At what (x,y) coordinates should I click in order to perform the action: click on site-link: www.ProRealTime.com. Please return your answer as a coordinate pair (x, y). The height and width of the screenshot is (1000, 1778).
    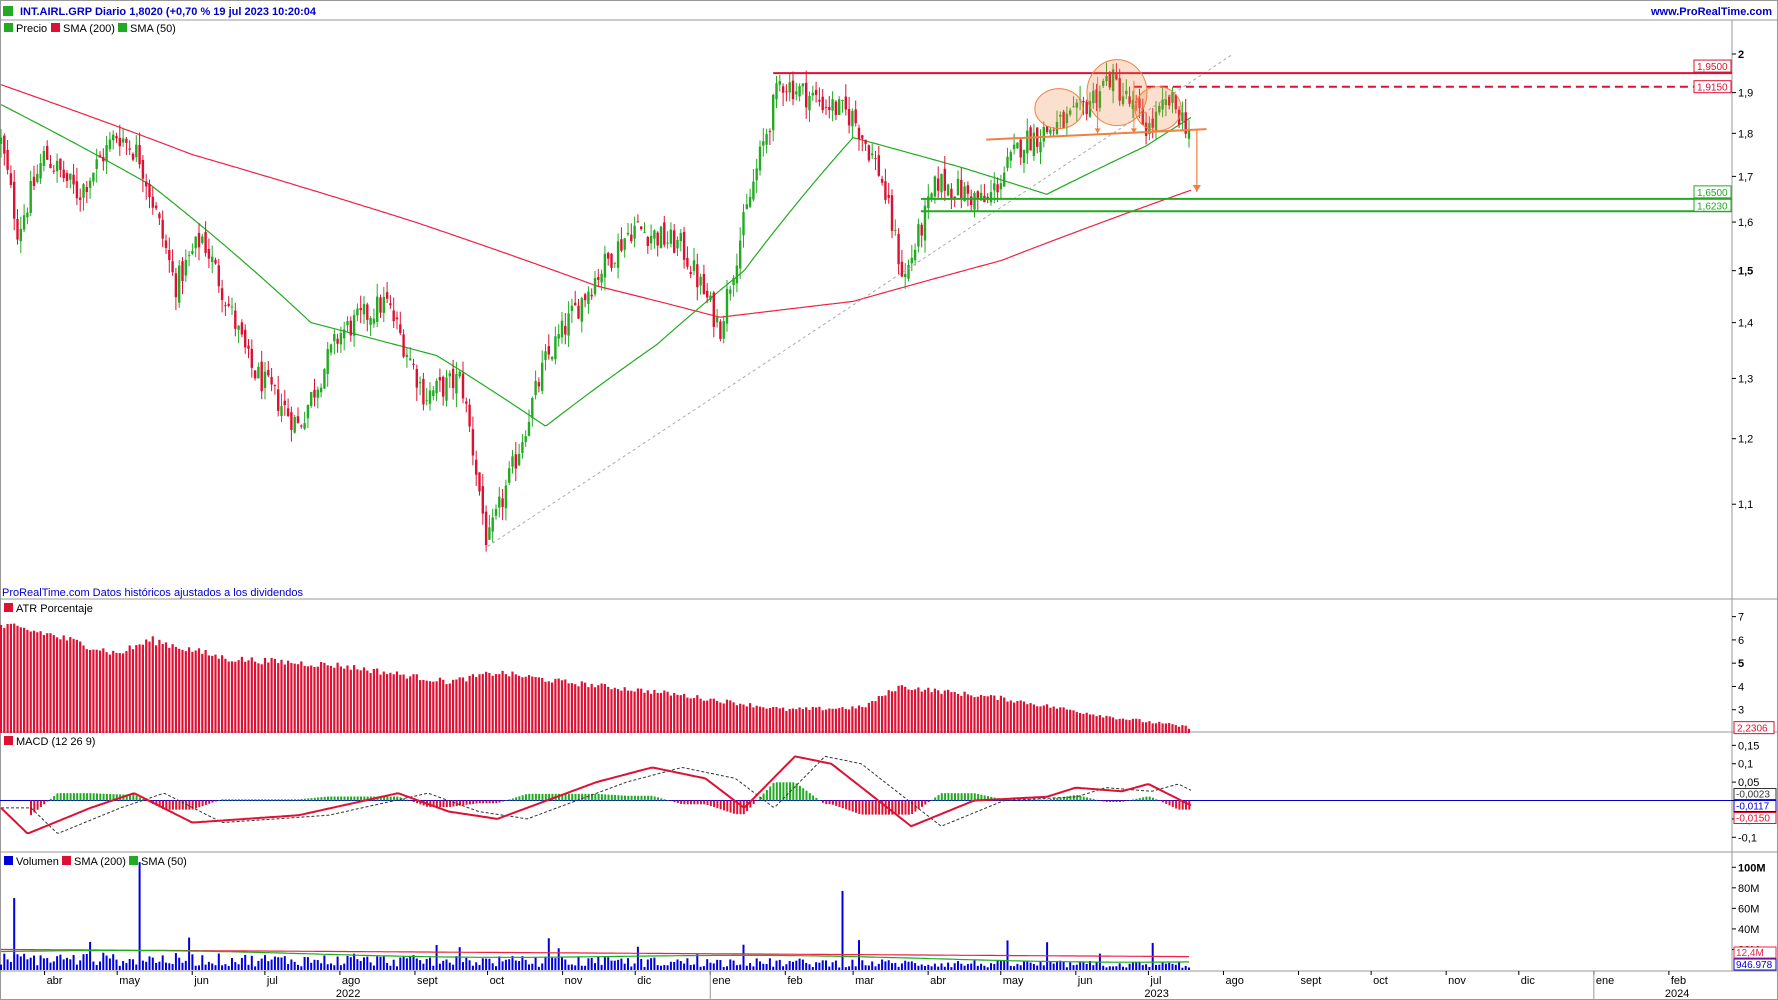
    Looking at the image, I should click on (1711, 12).